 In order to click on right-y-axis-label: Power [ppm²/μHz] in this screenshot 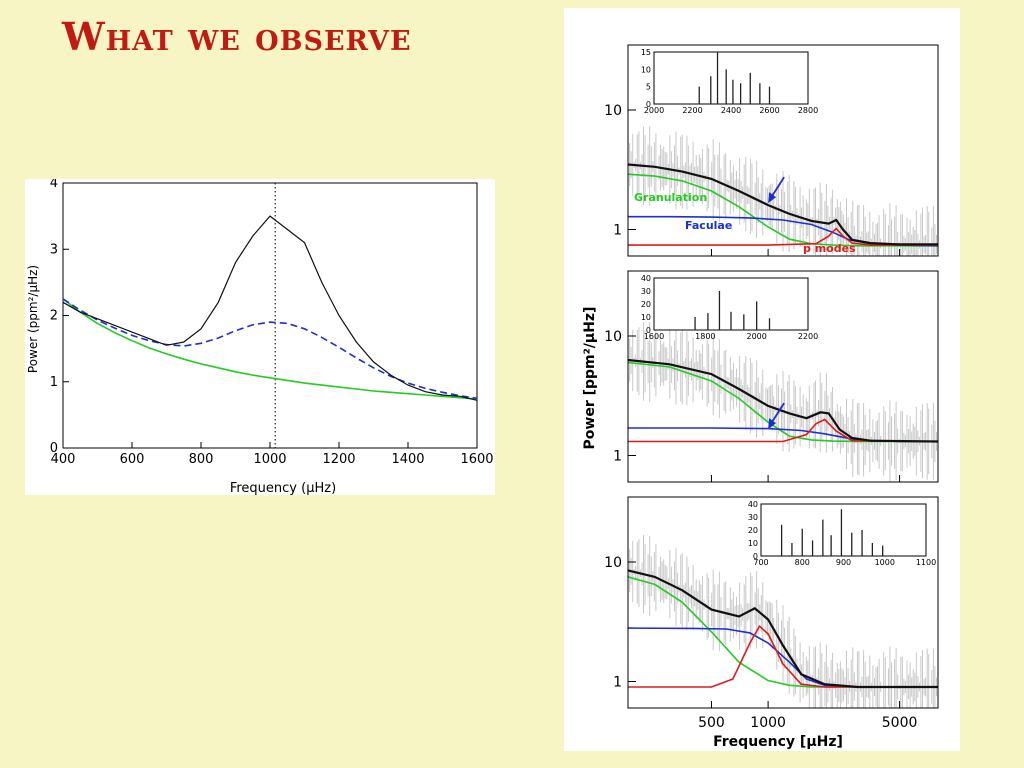, I will do `click(590, 378)`.